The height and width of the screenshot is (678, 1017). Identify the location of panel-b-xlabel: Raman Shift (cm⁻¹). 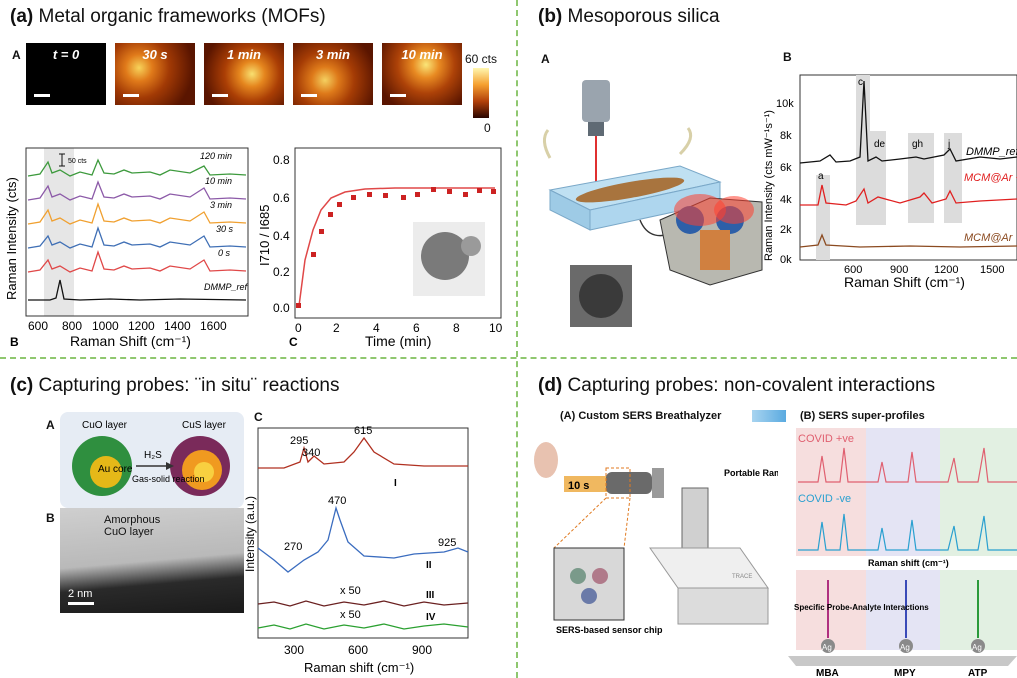
(904, 282).